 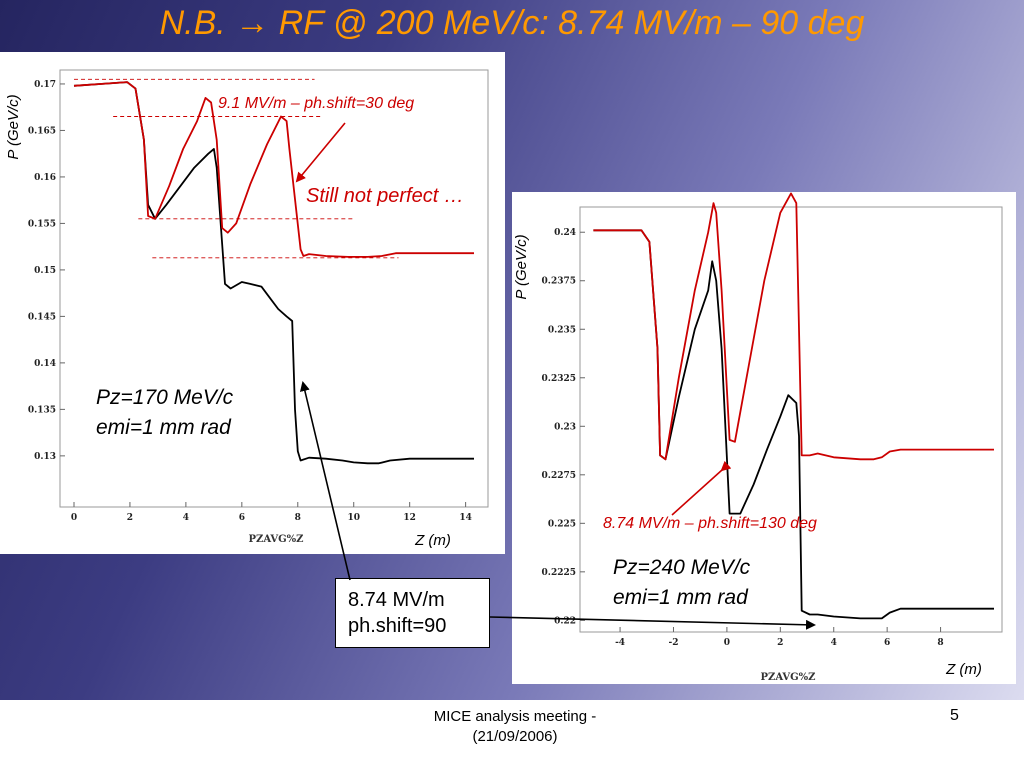 I want to click on chart0-xtick-label: 2, so click(x=130, y=518).